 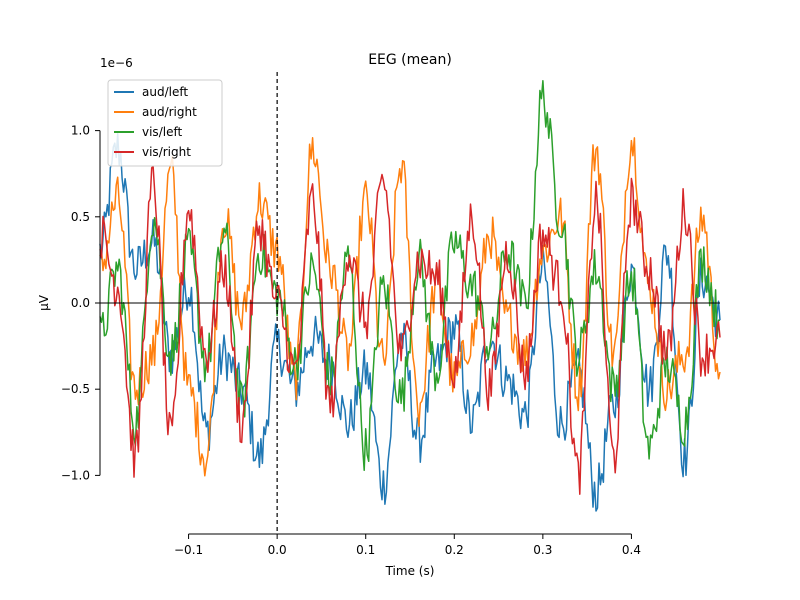 What do you see at coordinates (116, 63) in the screenshot?
I see `y-exponent-label: 1e−6` at bounding box center [116, 63].